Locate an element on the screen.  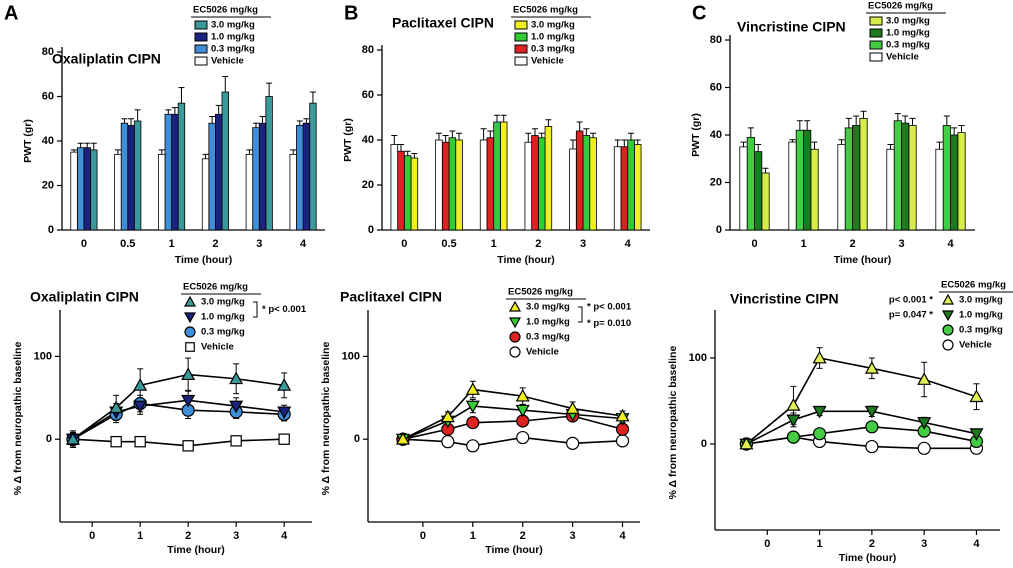
chart-title: Paclitaxel CIPN is located at coordinates (391, 297).